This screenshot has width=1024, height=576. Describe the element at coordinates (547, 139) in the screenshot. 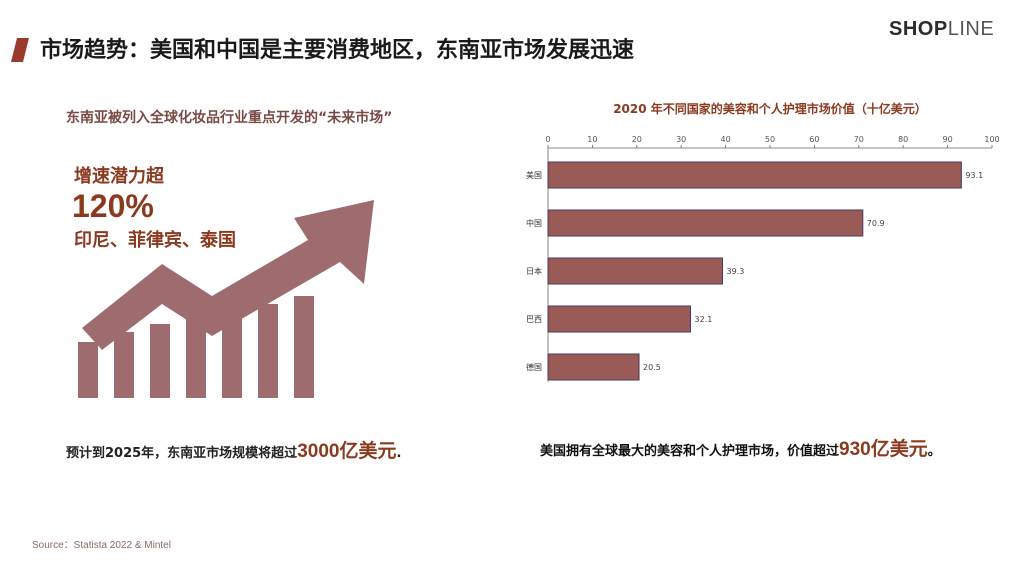

I see `x-tick-label: 0` at that location.